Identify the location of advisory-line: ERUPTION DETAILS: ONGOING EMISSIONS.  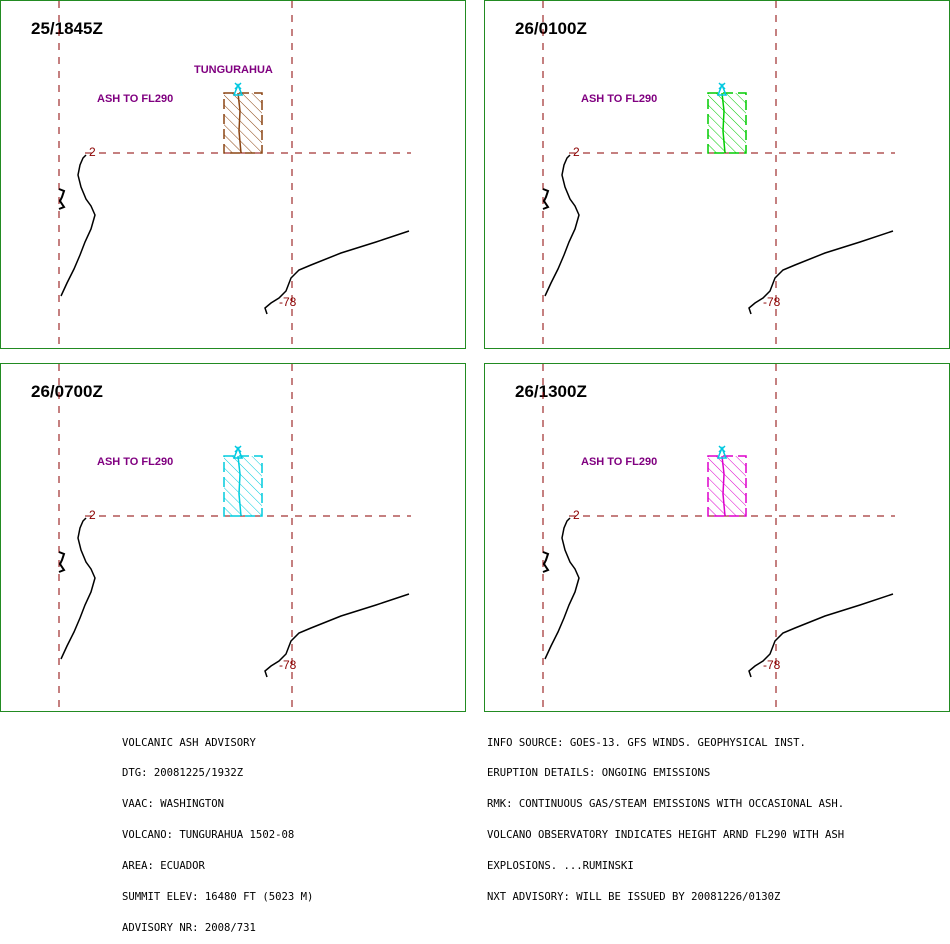
(599, 773).